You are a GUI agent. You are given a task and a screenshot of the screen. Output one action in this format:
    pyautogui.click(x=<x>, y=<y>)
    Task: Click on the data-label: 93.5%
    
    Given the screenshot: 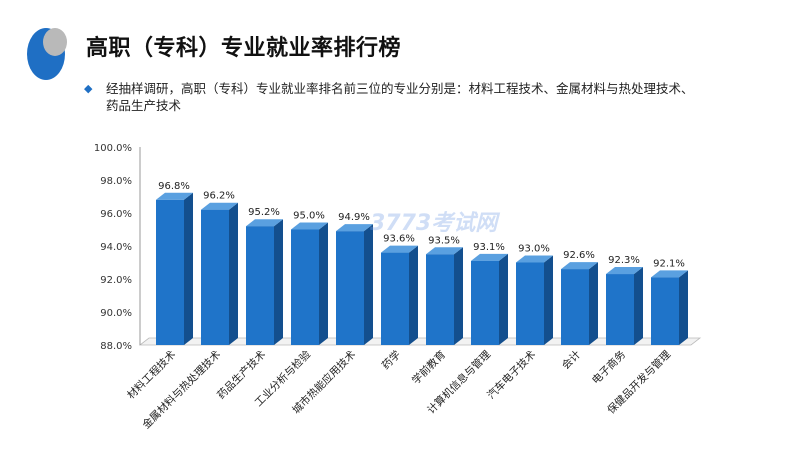 What is the action you would take?
    pyautogui.click(x=444, y=240)
    